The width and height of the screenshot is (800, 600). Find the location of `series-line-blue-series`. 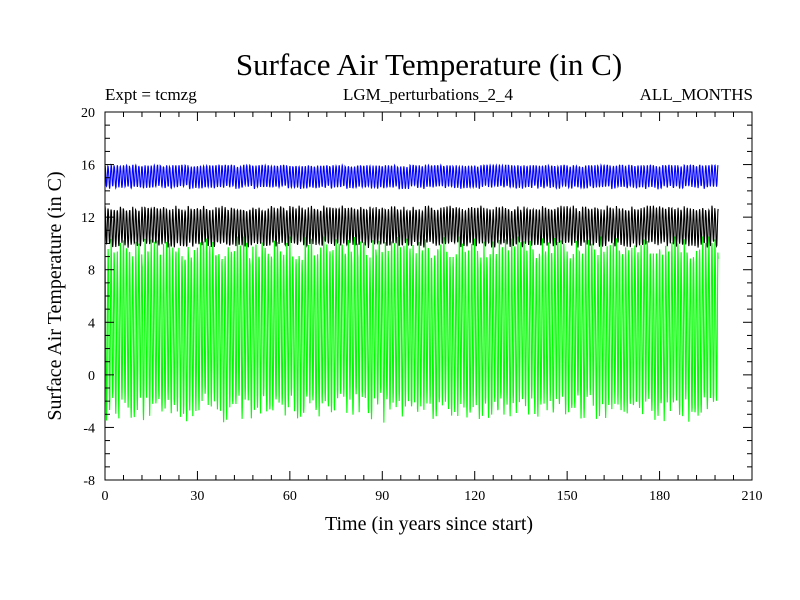

series-line-blue-series is located at coordinates (411, 176).